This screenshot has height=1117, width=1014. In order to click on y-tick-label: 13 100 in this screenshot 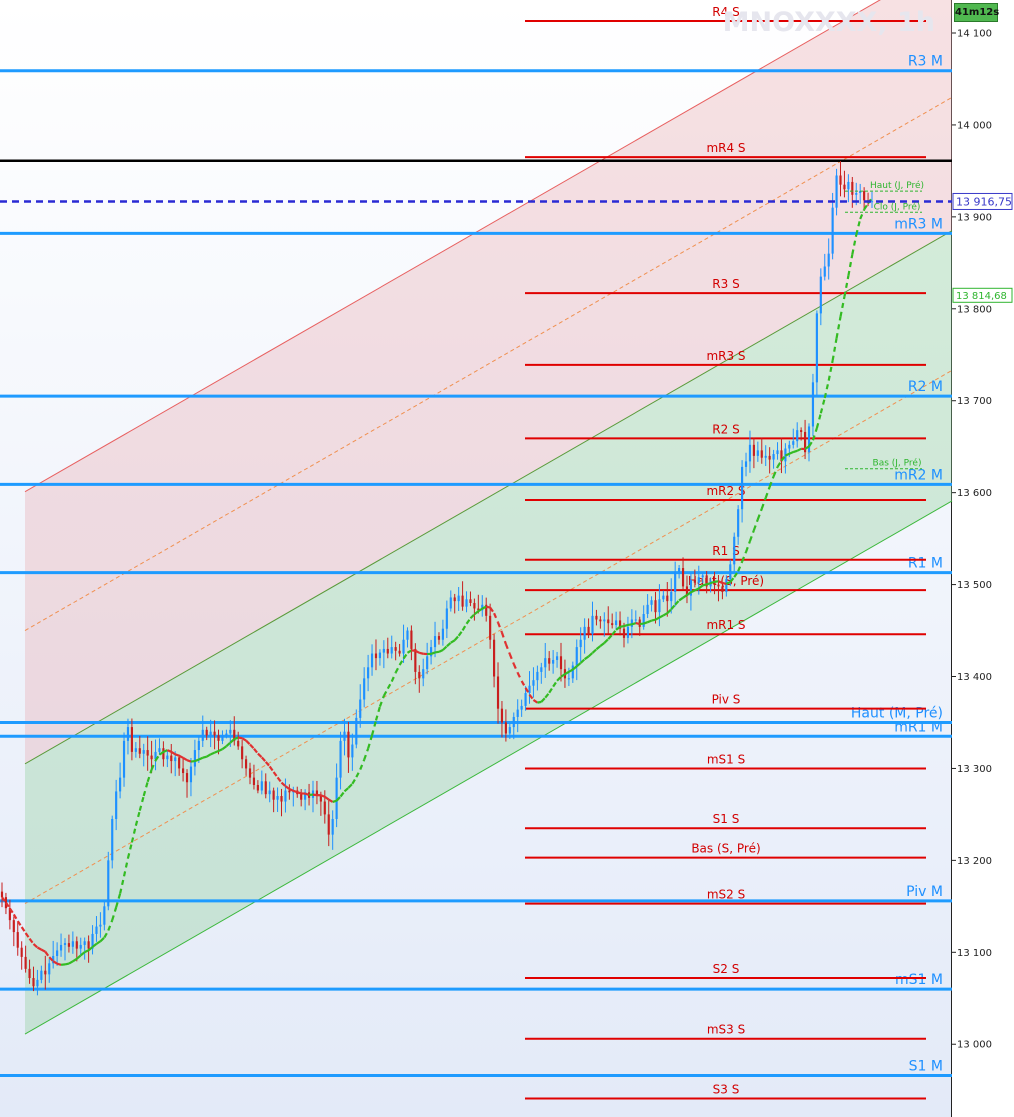, I will do `click(974, 953)`.